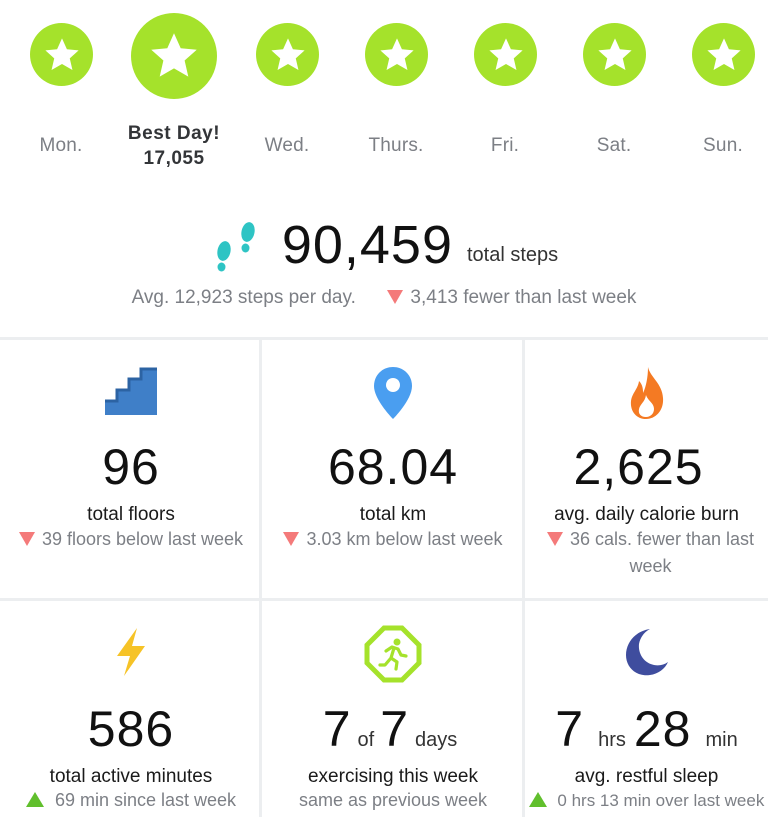 This screenshot has height=817, width=768. Describe the element at coordinates (131, 652) in the screenshot. I see `lightning-icon` at that location.